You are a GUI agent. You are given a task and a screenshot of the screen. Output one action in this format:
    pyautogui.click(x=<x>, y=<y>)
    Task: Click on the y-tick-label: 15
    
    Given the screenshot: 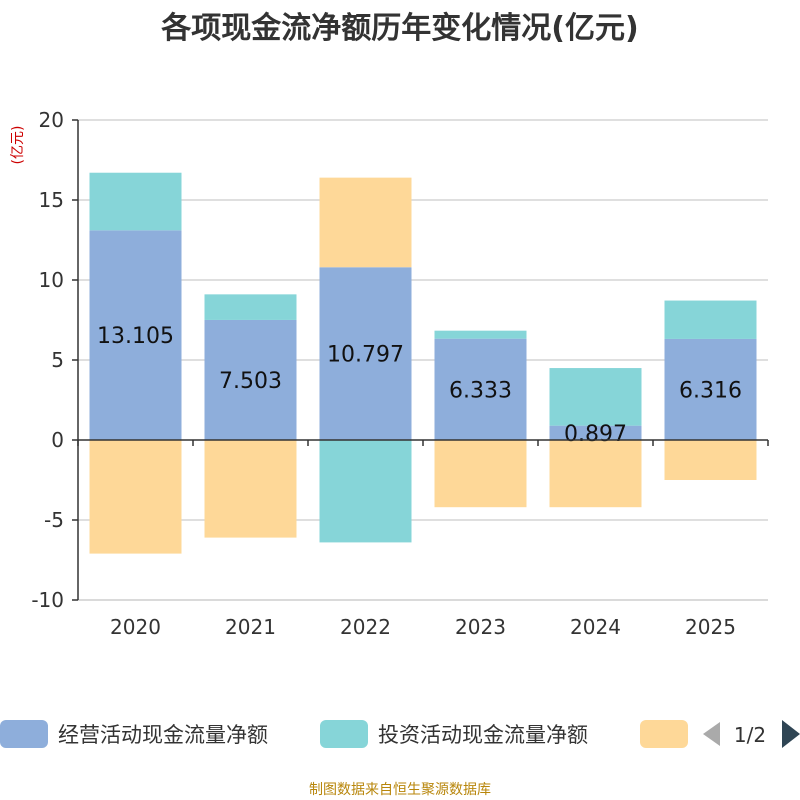 What is the action you would take?
    pyautogui.click(x=51, y=200)
    